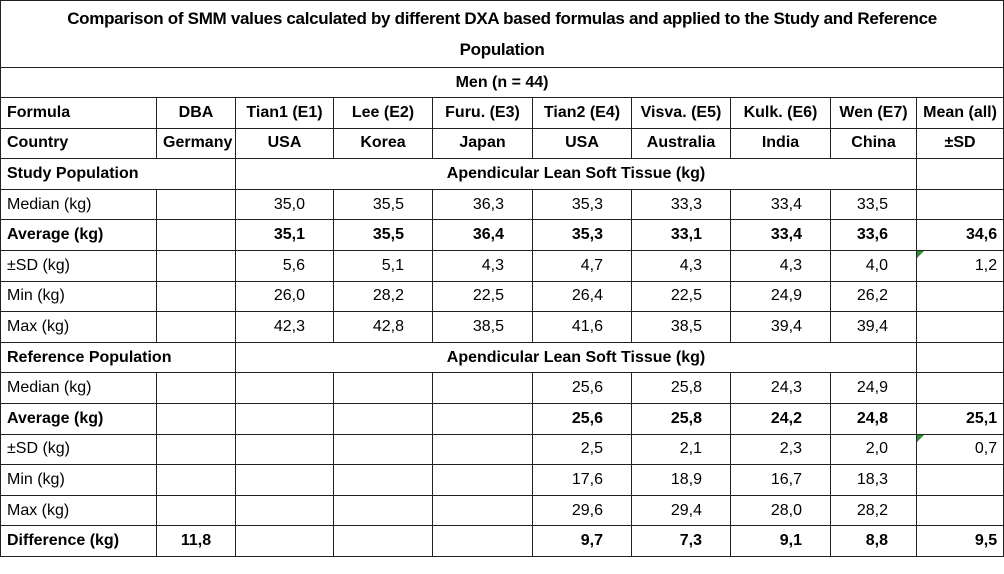 This screenshot has width=1004, height=574. Describe the element at coordinates (959, 541) in the screenshot. I see `value-cell: 9,5` at that location.